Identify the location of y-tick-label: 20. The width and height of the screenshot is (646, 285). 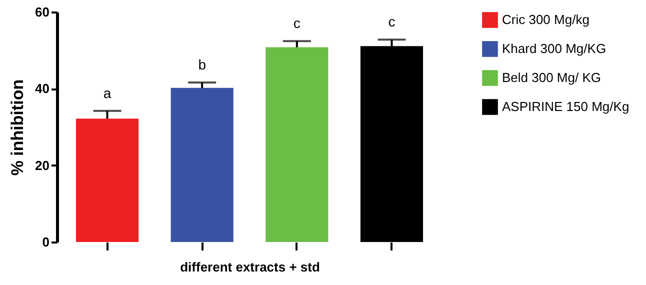
(42, 165).